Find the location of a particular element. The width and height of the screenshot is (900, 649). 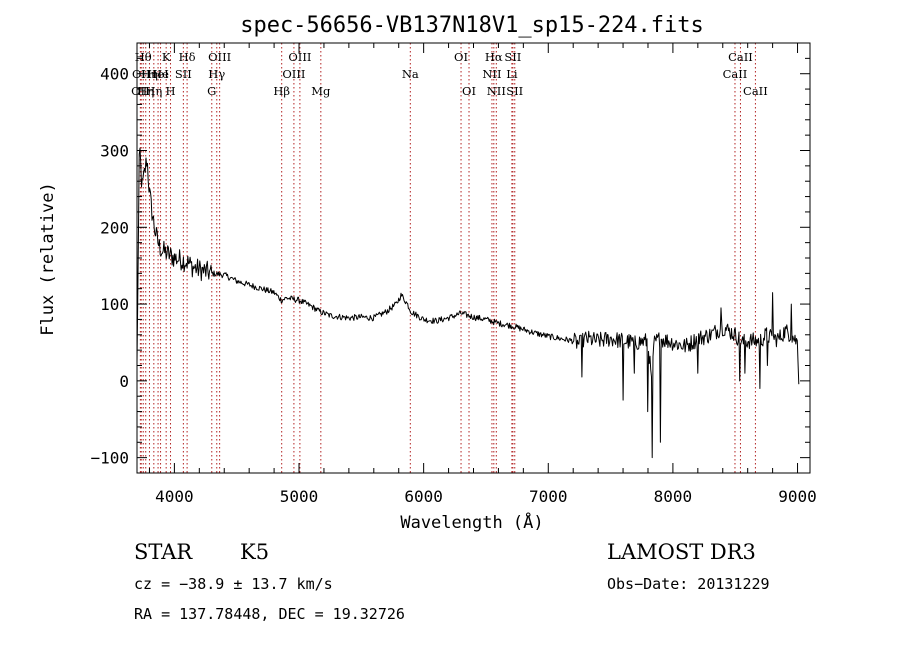

chart-title: spec-56656-VB137N18V1_sp15-224.fits is located at coordinates (472, 25).